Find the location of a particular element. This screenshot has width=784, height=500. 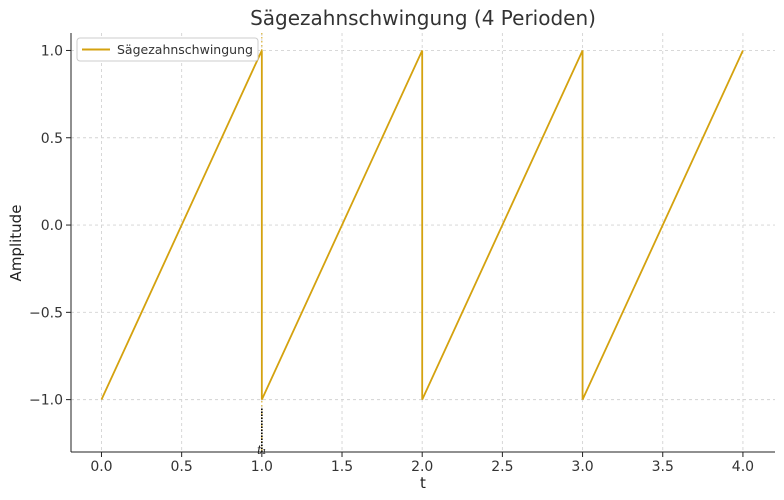

y-tick-label: 1.0 is located at coordinates (52, 51).